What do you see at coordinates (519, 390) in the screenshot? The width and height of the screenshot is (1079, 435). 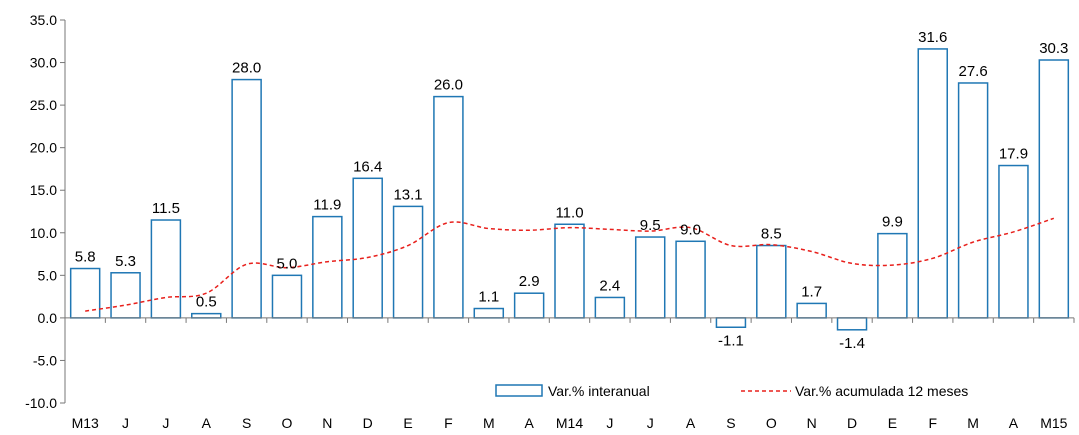 I see `legend-bar-swatch` at bounding box center [519, 390].